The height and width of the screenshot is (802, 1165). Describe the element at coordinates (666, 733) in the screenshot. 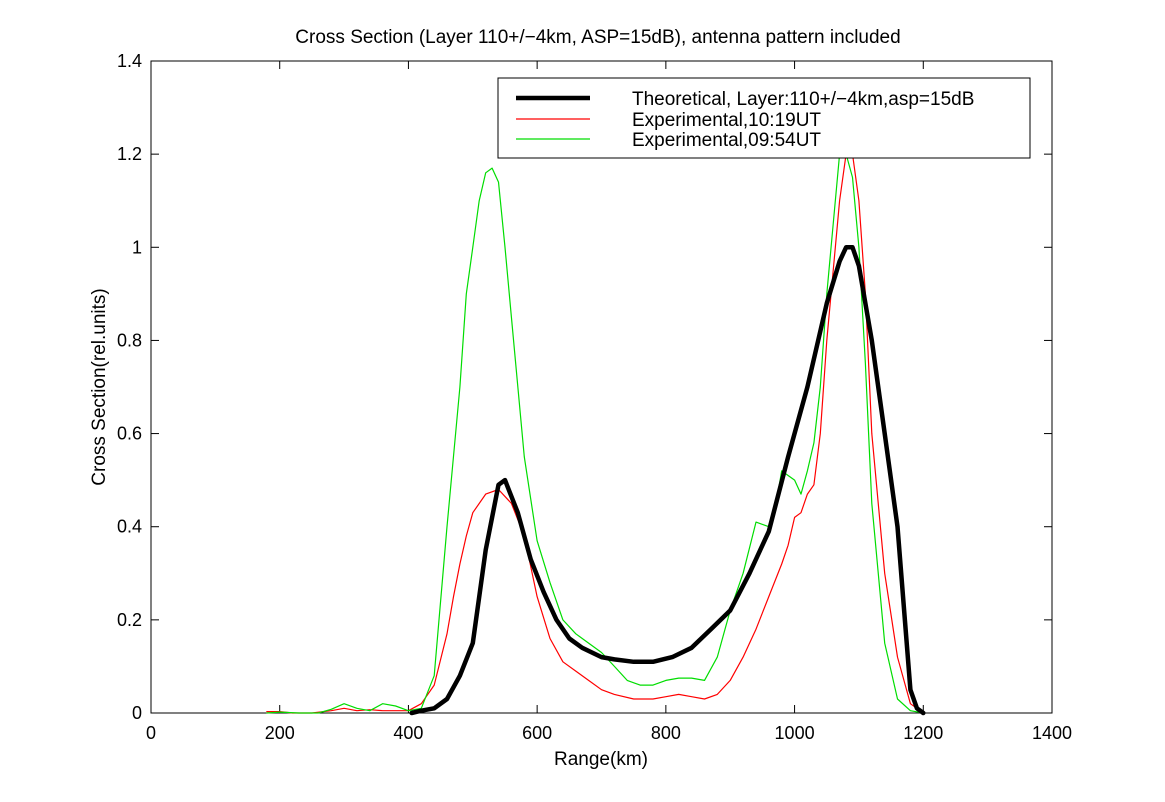

I see `x-tick-label: 800` at that location.